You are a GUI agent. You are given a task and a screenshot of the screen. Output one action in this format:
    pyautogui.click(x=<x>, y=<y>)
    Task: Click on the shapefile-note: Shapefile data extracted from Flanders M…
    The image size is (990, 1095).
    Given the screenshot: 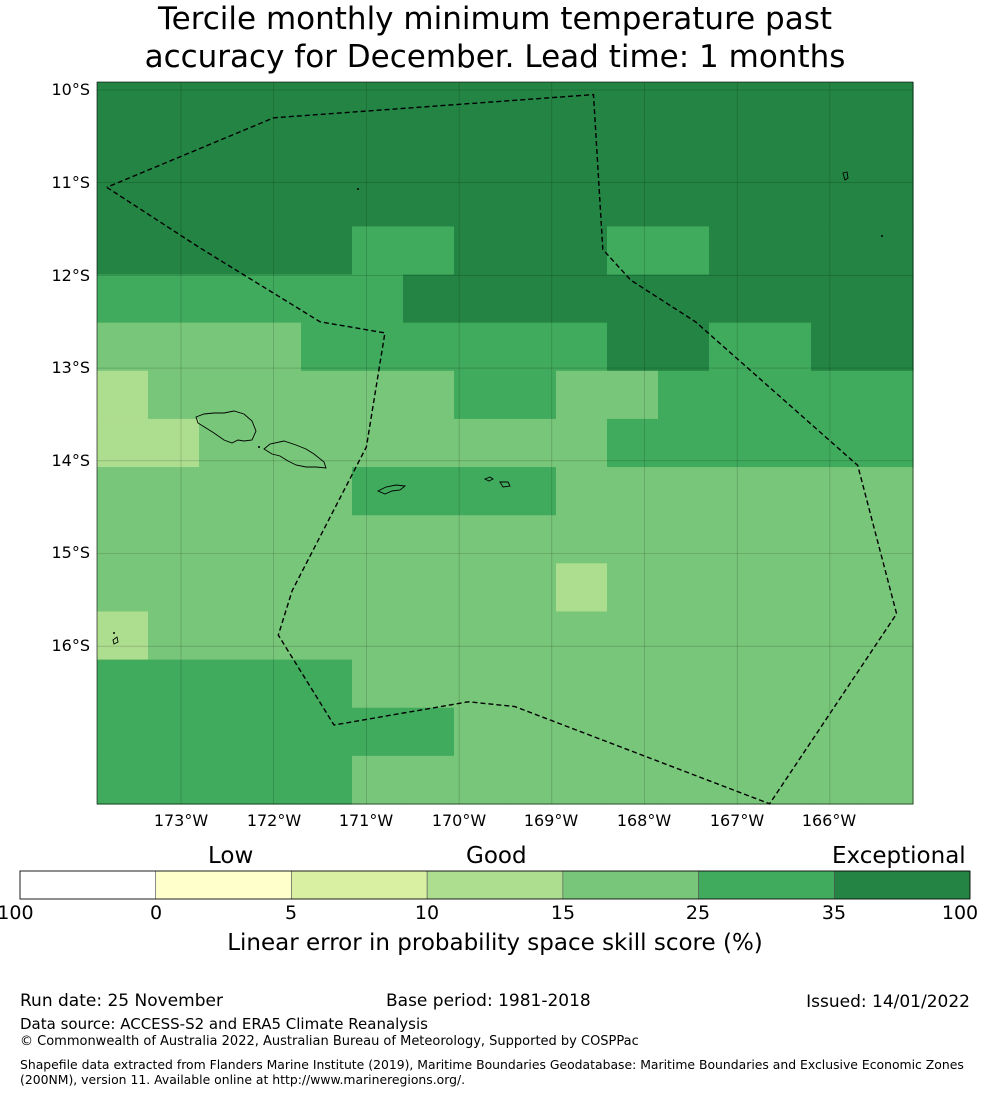 What is the action you would take?
    pyautogui.click(x=492, y=1072)
    